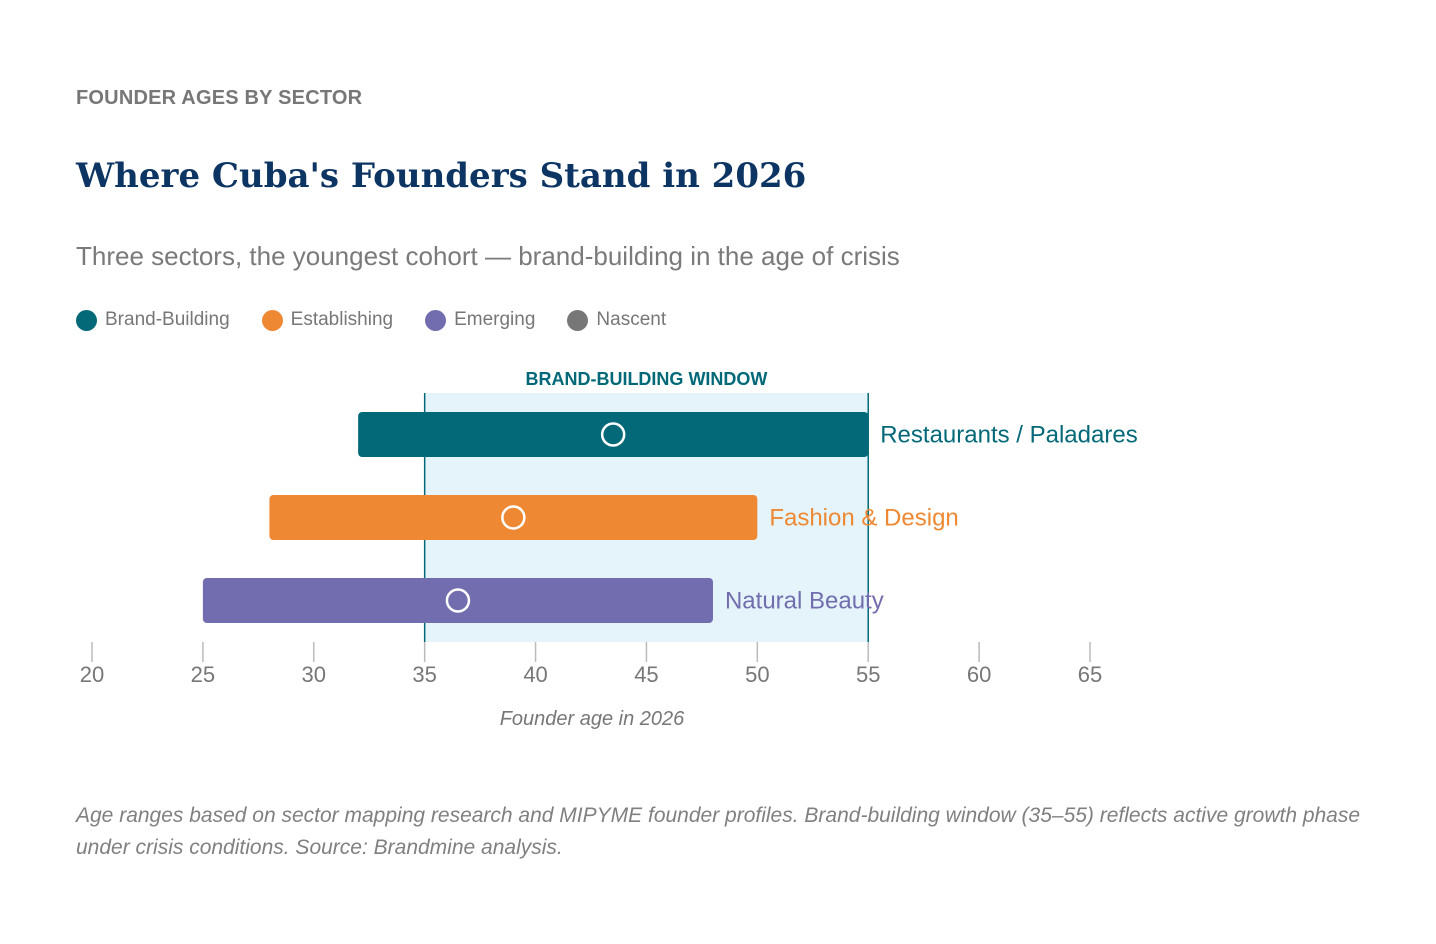 This screenshot has height=944, width=1436. What do you see at coordinates (592, 719) in the screenshot?
I see `x-axis-label: Founder age in 2026` at bounding box center [592, 719].